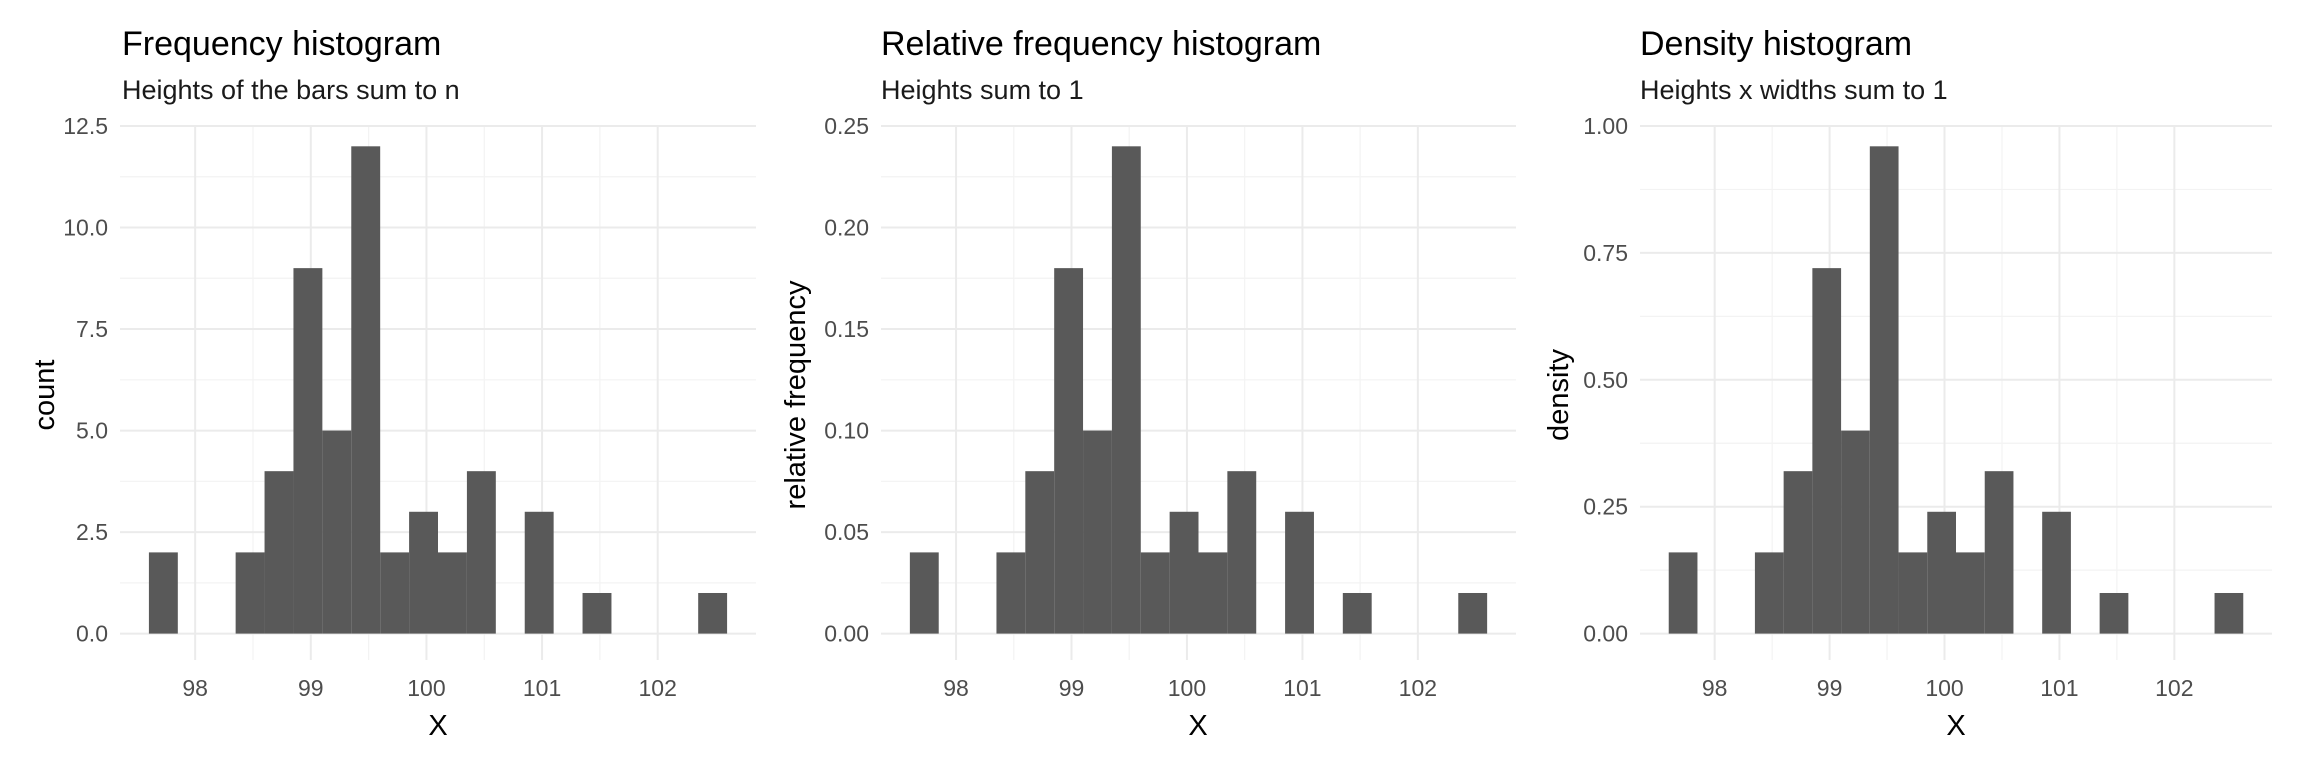 This screenshot has width=2304, height=768. I want to click on y-tick-label: 7.5, so click(92, 329).